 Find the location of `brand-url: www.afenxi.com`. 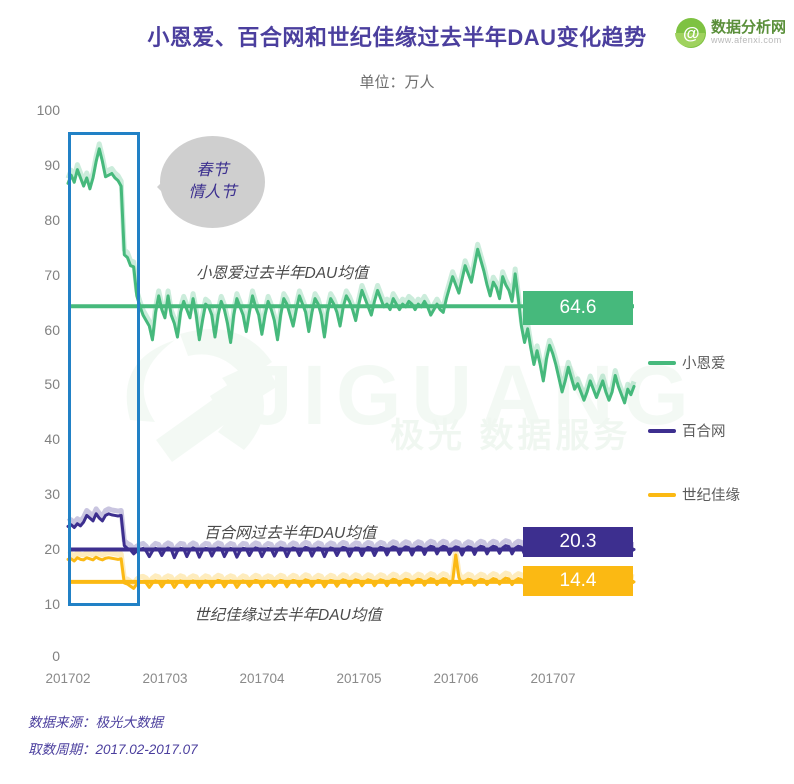

brand-url: www.afenxi.com is located at coordinates (746, 40).